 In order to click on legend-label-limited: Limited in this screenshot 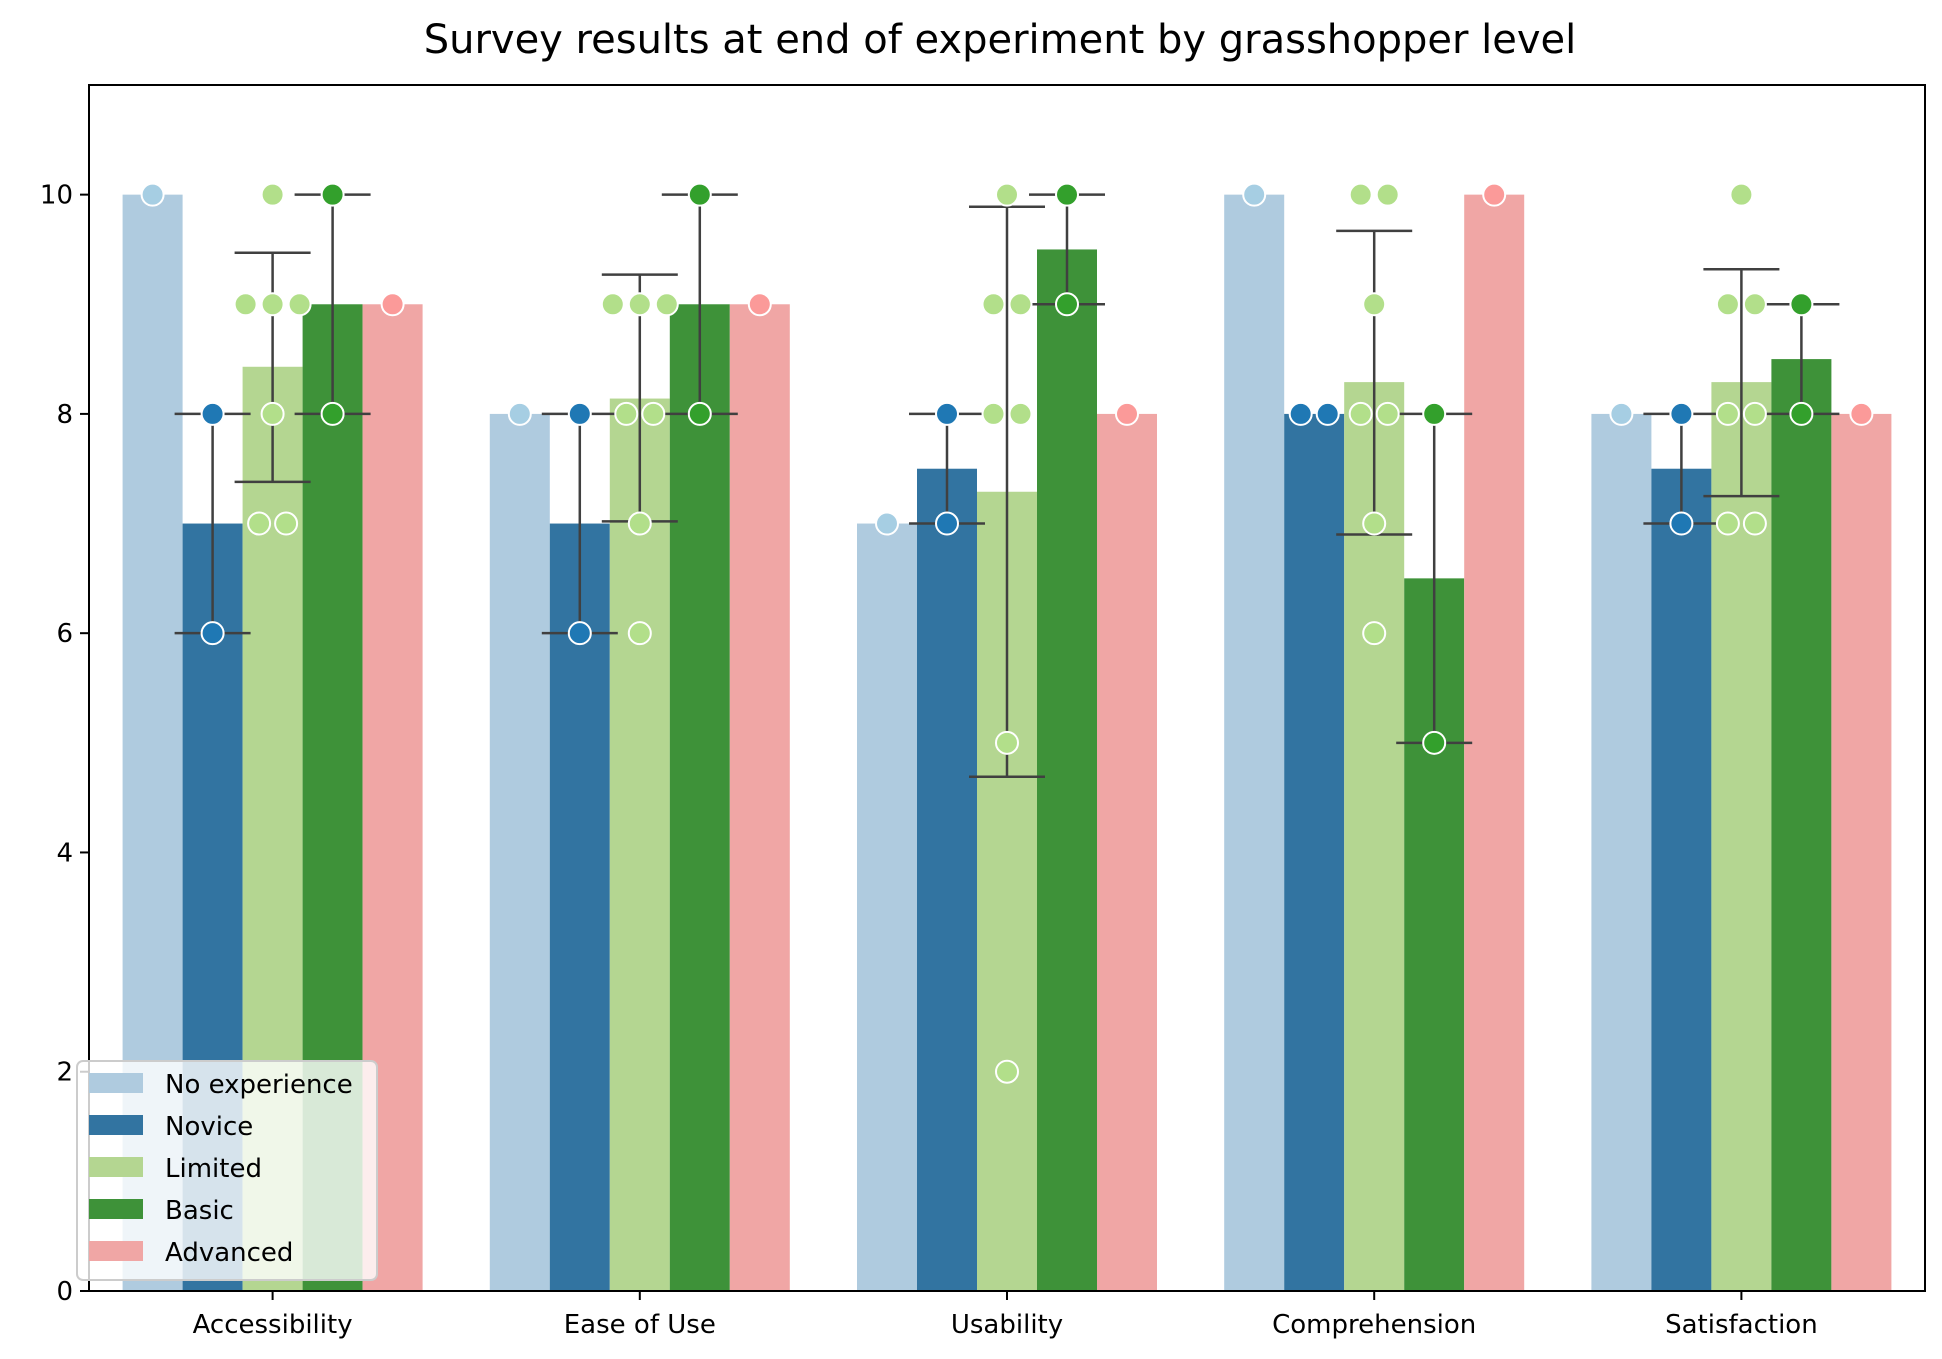, I will do `click(213, 1169)`.